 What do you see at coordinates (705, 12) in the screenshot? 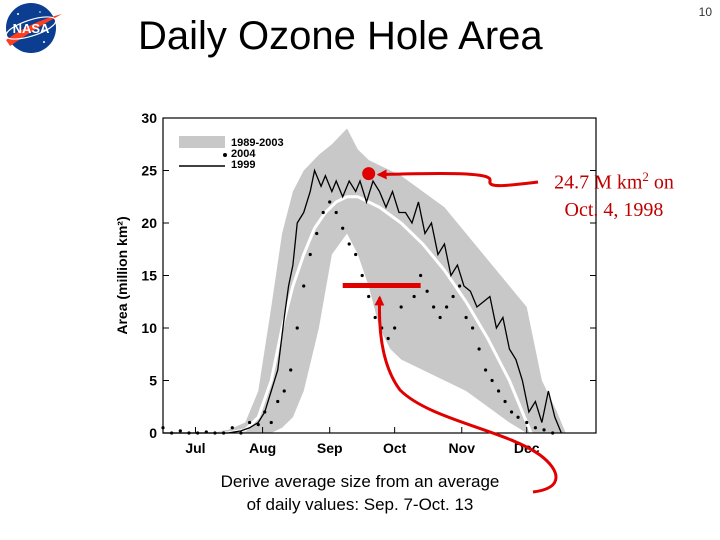
I see `page-number: 10` at bounding box center [705, 12].